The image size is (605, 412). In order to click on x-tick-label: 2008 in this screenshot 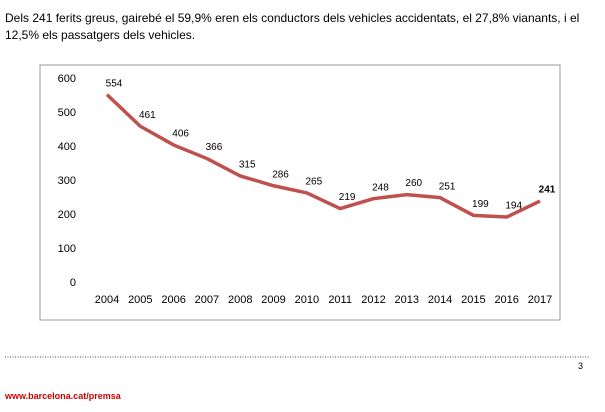, I will do `click(240, 300)`.